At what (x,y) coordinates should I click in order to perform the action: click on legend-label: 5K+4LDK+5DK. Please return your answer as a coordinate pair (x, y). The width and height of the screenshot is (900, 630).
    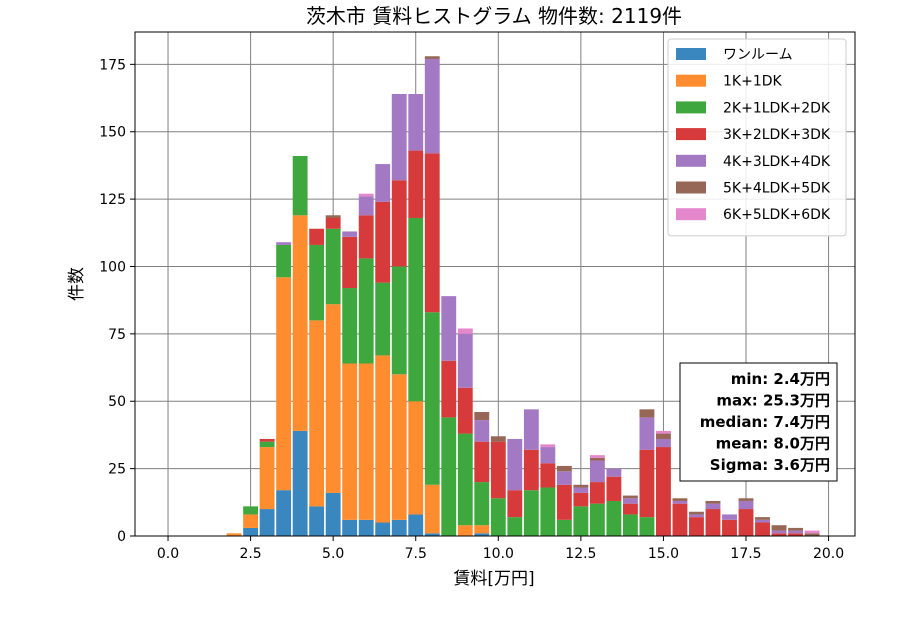
    Looking at the image, I should click on (777, 189).